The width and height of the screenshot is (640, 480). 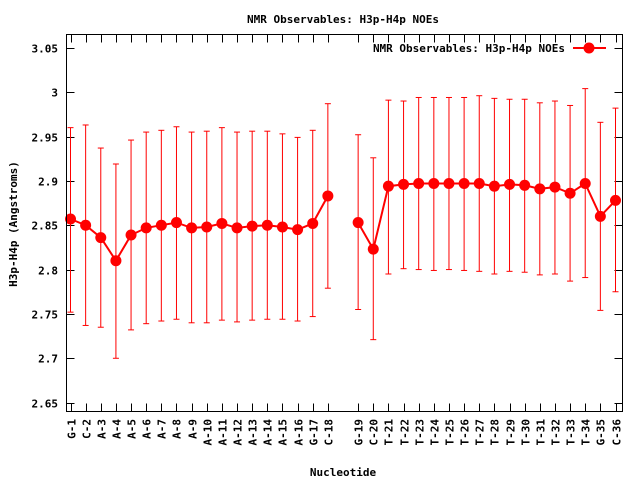 I want to click on x-tick-label: T-27, so click(x=480, y=432).